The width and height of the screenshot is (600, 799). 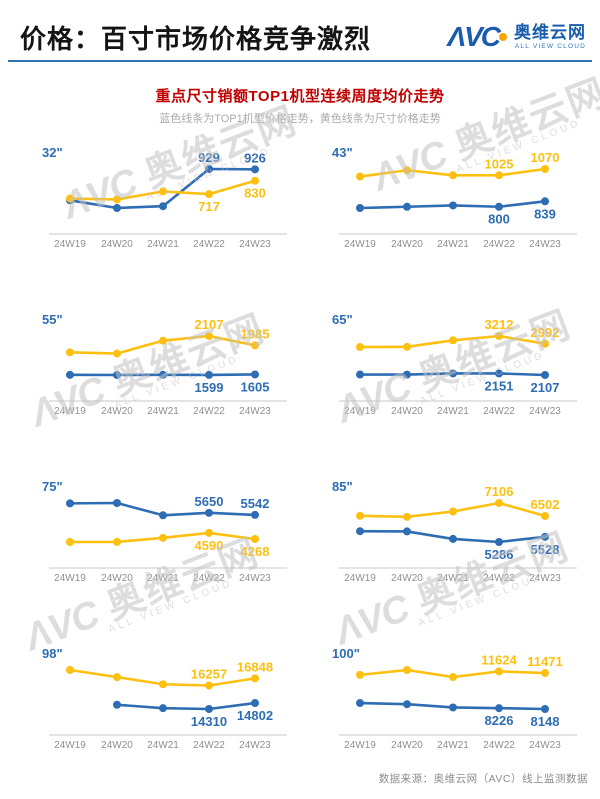 What do you see at coordinates (499, 163) in the screenshot?
I see `yellow-data-label: 1025` at bounding box center [499, 163].